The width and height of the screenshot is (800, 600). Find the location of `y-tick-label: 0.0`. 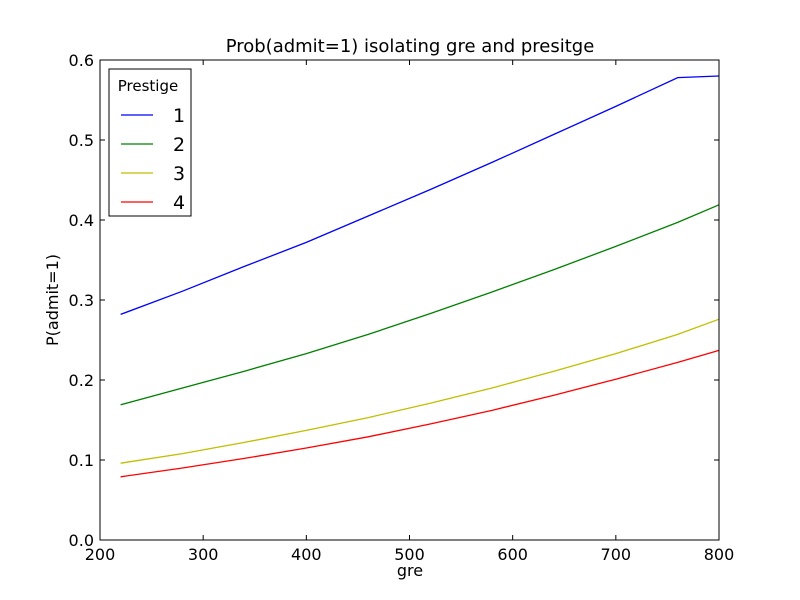

y-tick-label: 0.0 is located at coordinates (81, 540).